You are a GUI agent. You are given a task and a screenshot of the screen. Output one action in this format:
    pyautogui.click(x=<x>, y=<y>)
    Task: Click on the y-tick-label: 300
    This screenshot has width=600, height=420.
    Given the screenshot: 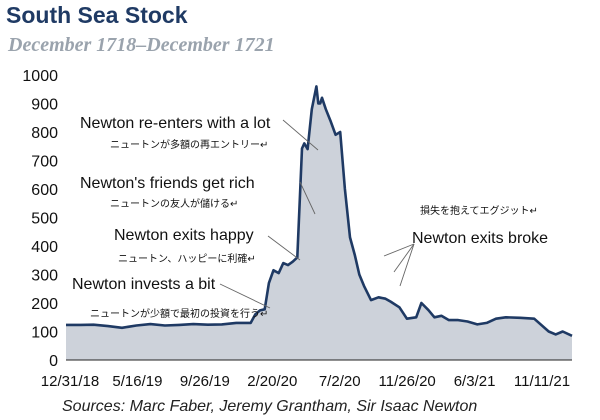 What is the action you would take?
    pyautogui.click(x=44, y=276)
    